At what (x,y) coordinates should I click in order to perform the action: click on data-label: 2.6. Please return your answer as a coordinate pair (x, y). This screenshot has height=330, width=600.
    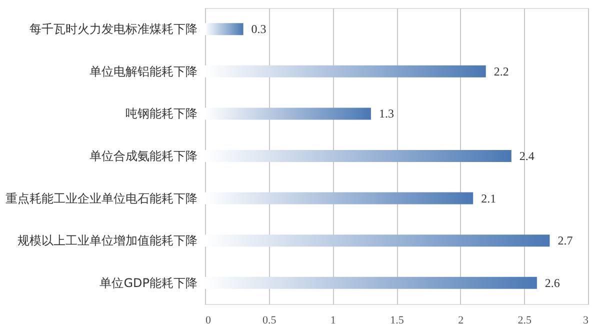
    Looking at the image, I should click on (552, 283).